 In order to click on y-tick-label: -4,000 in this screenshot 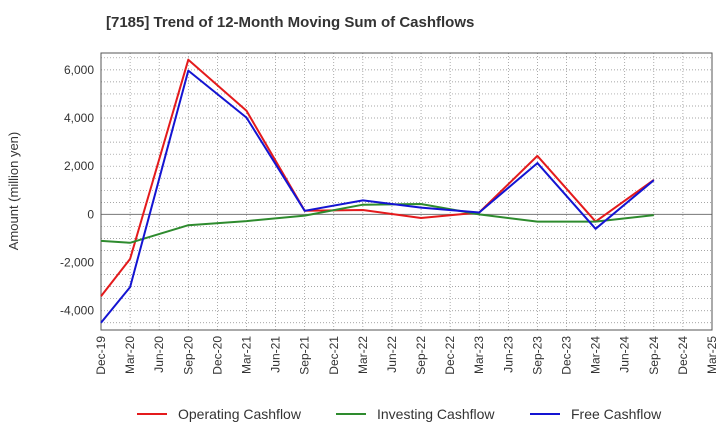, I will do `click(77, 311)`.